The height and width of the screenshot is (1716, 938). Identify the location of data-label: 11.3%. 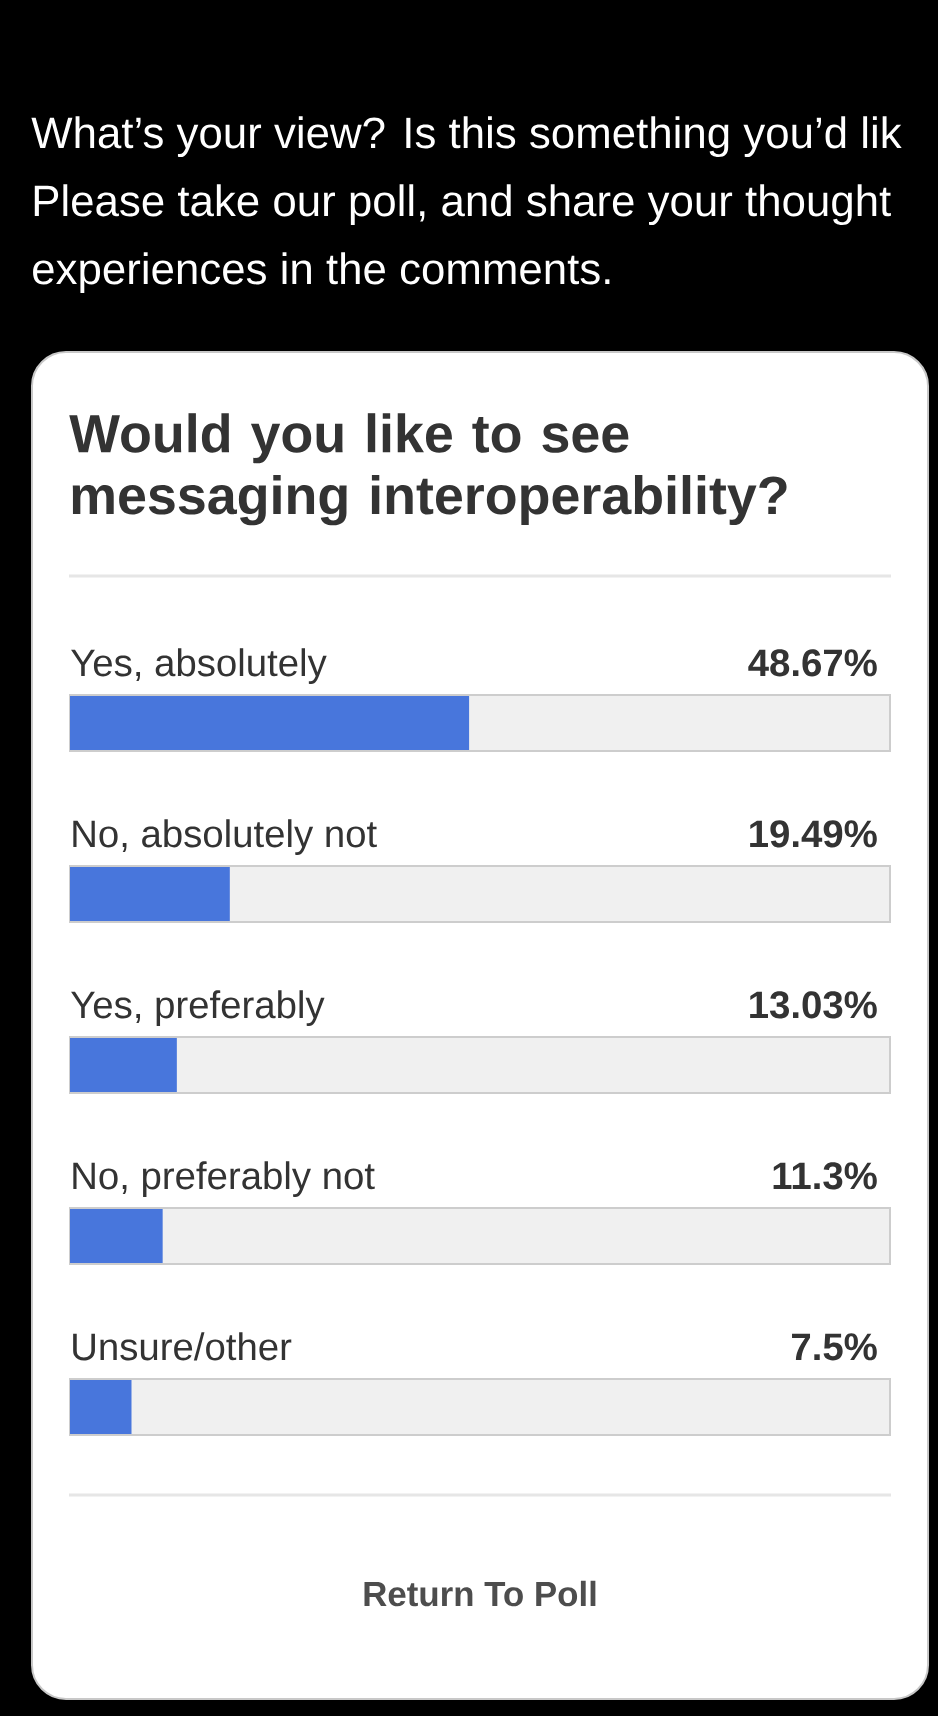
(825, 1176).